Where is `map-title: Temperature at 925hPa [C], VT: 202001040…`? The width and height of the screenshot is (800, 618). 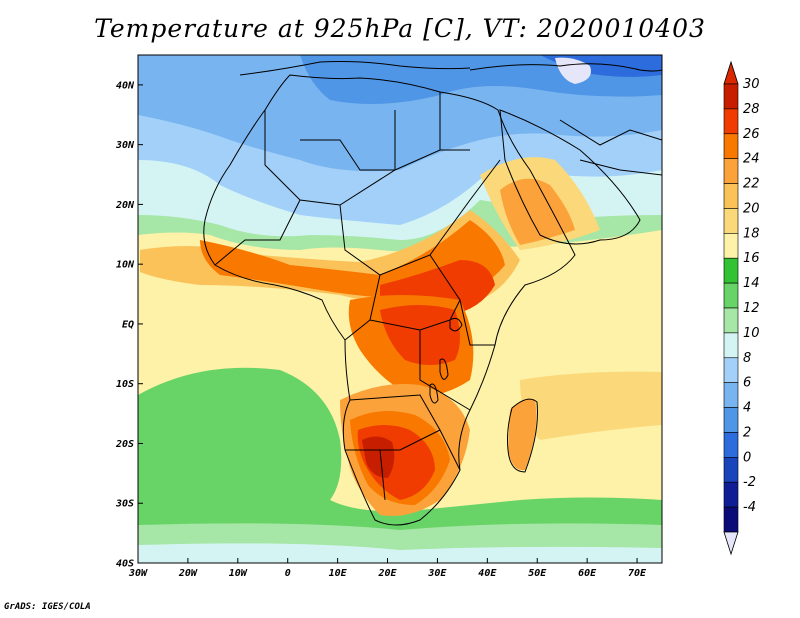
map-title: Temperature at 925hPa [C], VT: 202001040… is located at coordinates (400, 28).